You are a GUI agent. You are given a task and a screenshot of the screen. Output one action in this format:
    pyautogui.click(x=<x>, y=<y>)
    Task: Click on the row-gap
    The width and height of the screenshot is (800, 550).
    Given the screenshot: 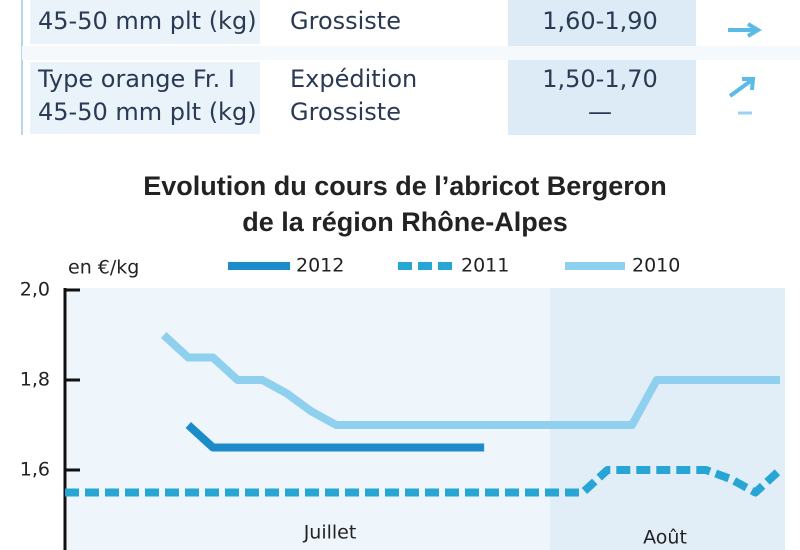 What is the action you would take?
    pyautogui.click(x=411, y=53)
    